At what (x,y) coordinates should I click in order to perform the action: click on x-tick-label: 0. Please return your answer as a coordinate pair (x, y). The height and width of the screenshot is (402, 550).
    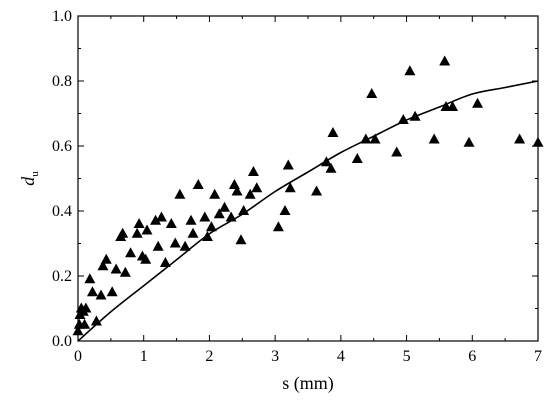
    Looking at the image, I should click on (78, 356).